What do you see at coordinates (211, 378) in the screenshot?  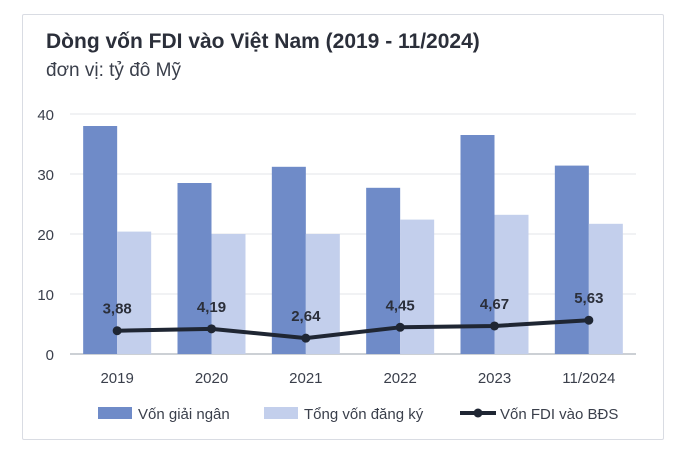 I see `x-tick-label: 2020` at bounding box center [211, 378].